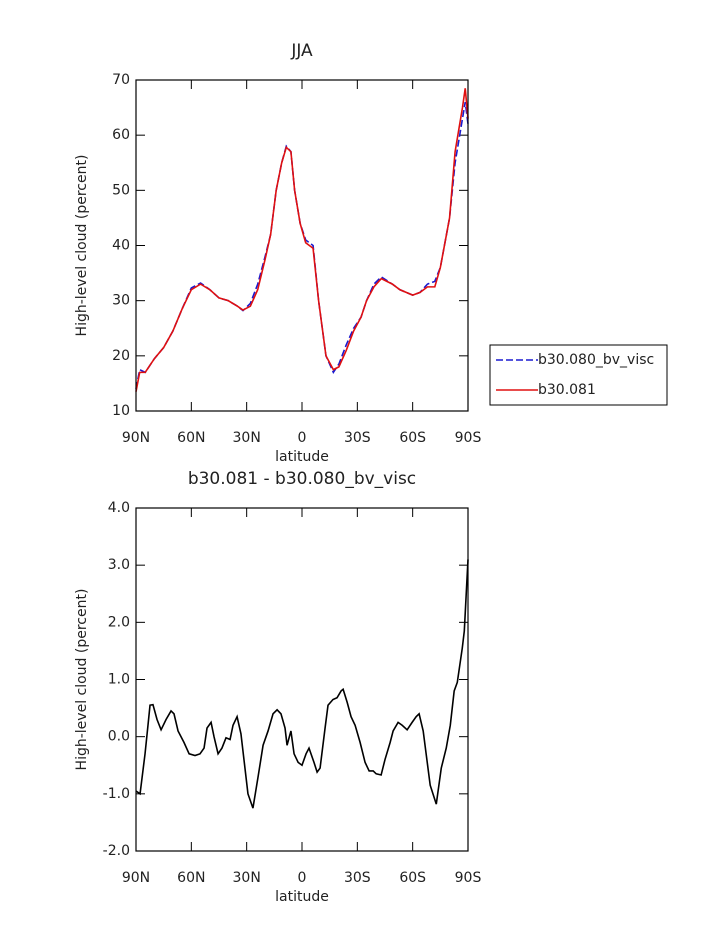 This screenshot has height=935, width=723. What do you see at coordinates (119, 508) in the screenshot?
I see `y-tick-label: 4.0` at bounding box center [119, 508].